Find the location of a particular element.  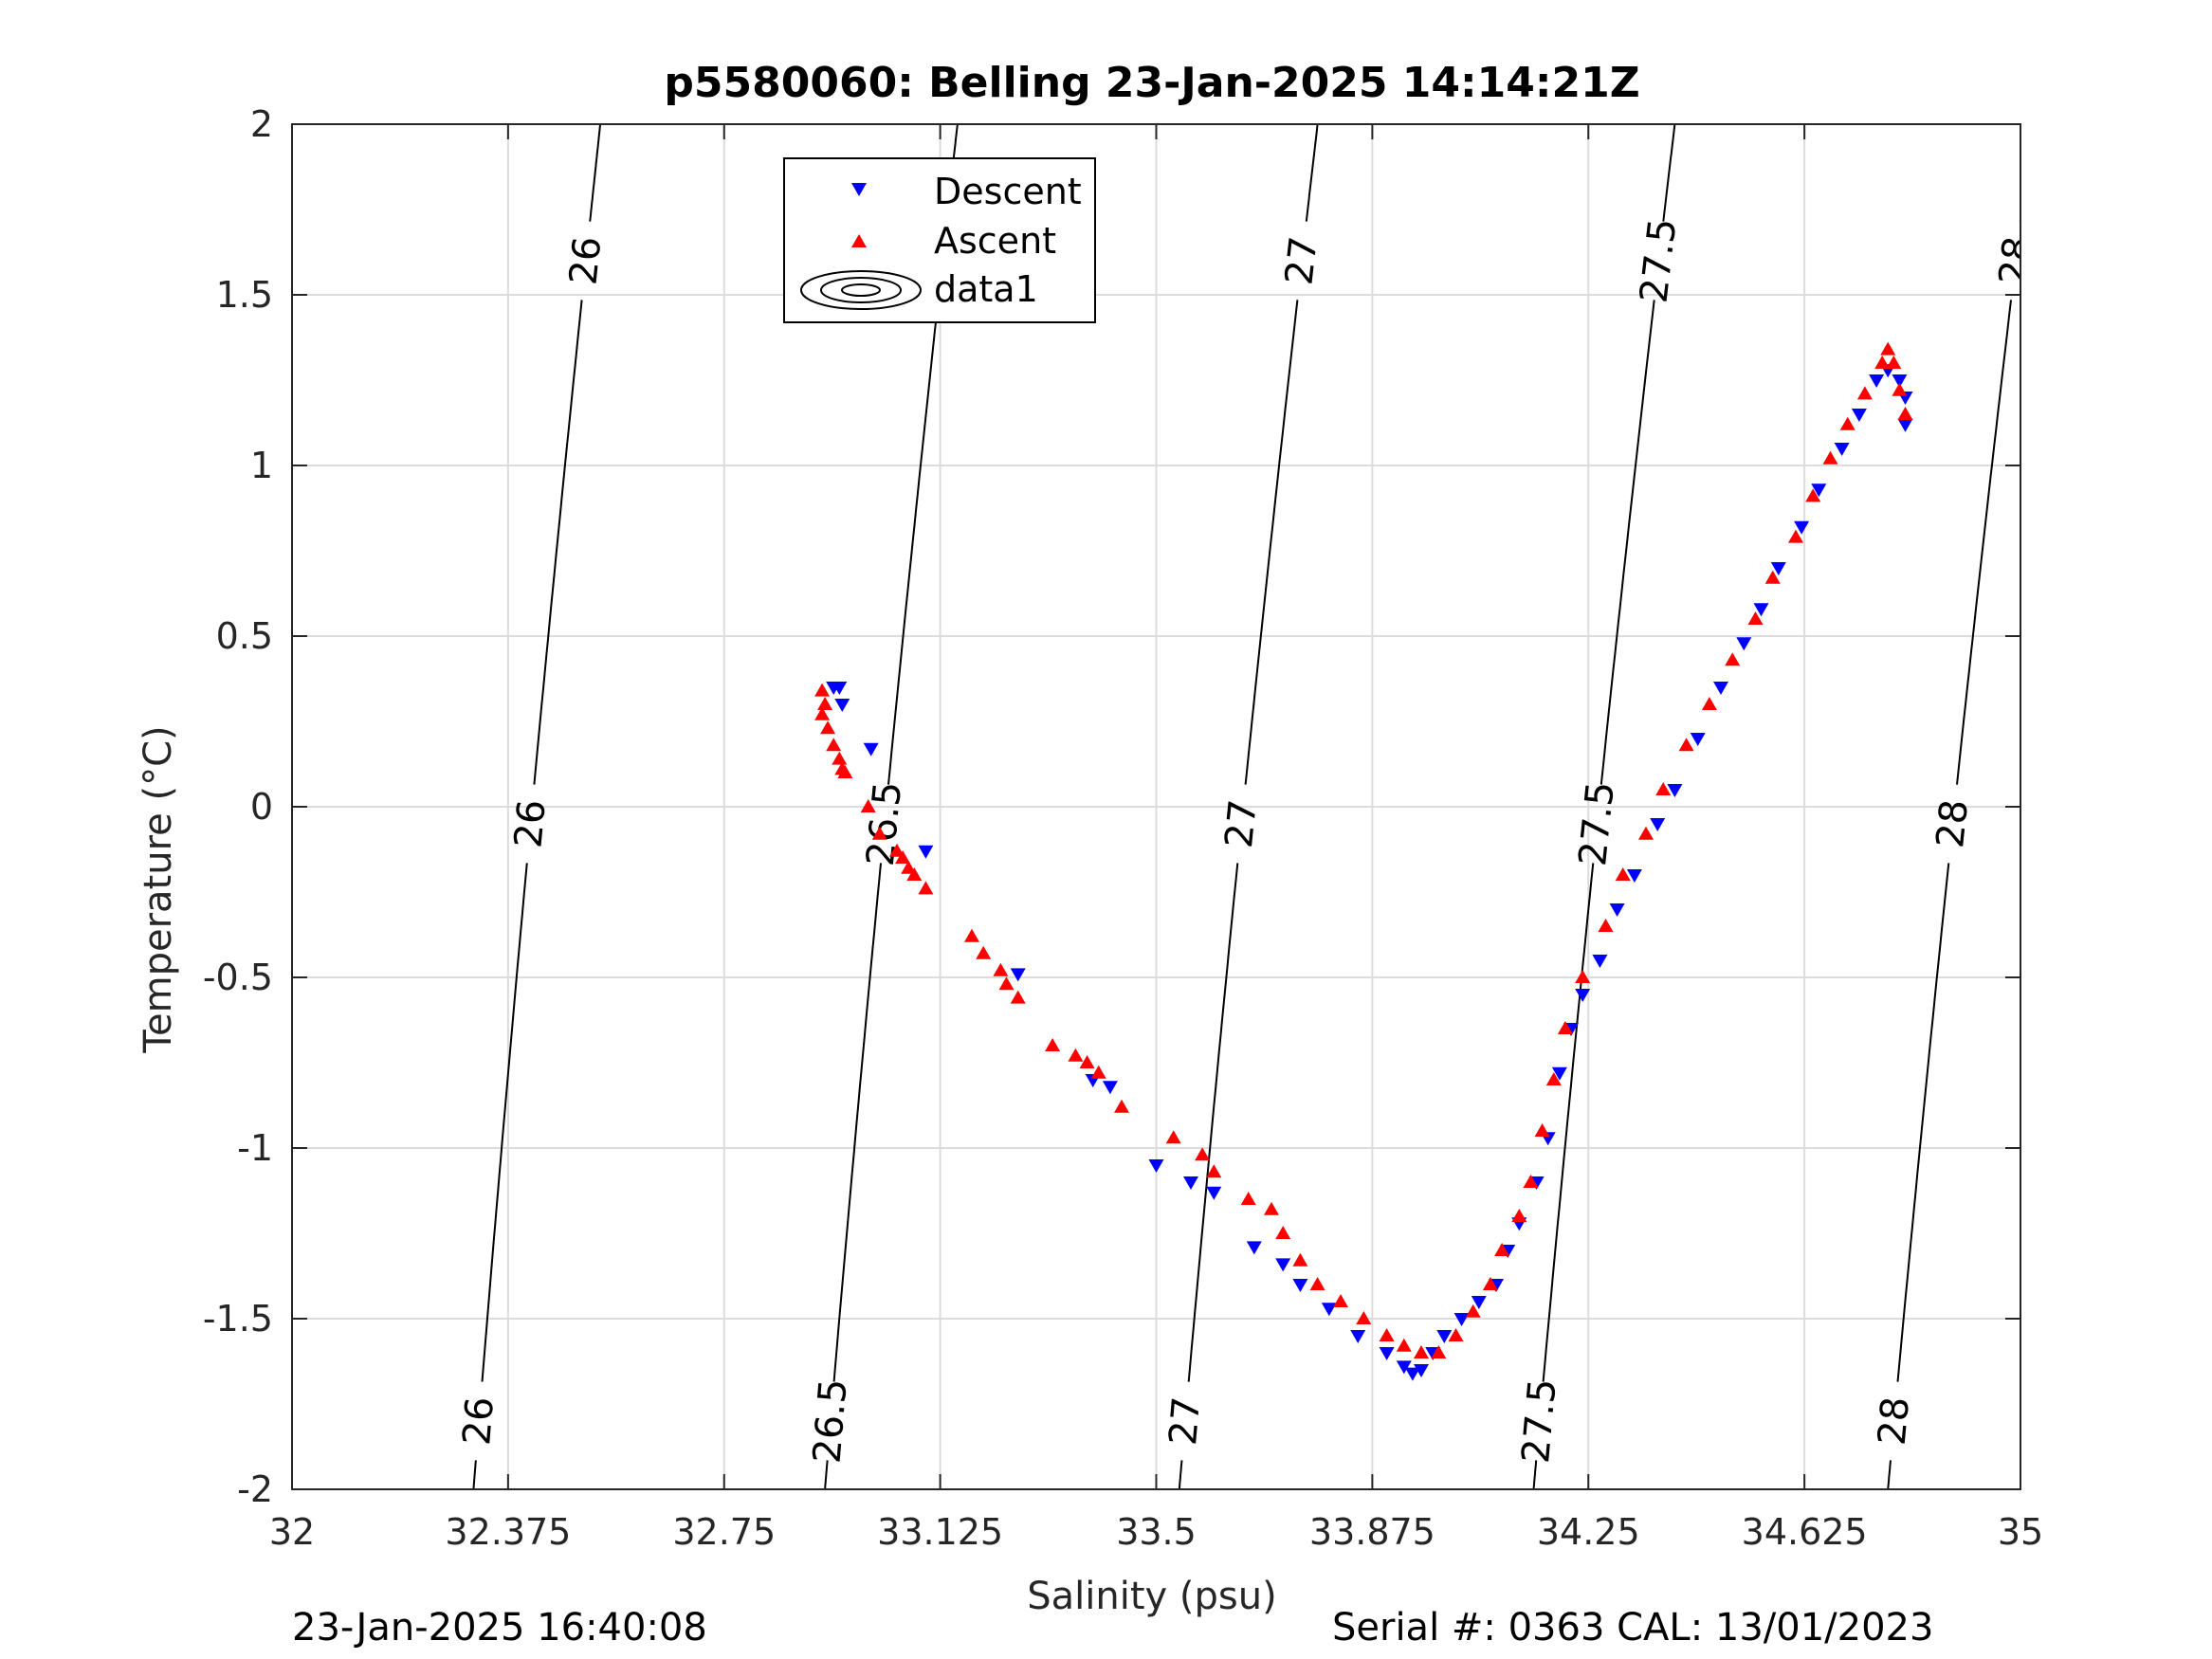

legend-data1-label: data1 is located at coordinates (986, 289).